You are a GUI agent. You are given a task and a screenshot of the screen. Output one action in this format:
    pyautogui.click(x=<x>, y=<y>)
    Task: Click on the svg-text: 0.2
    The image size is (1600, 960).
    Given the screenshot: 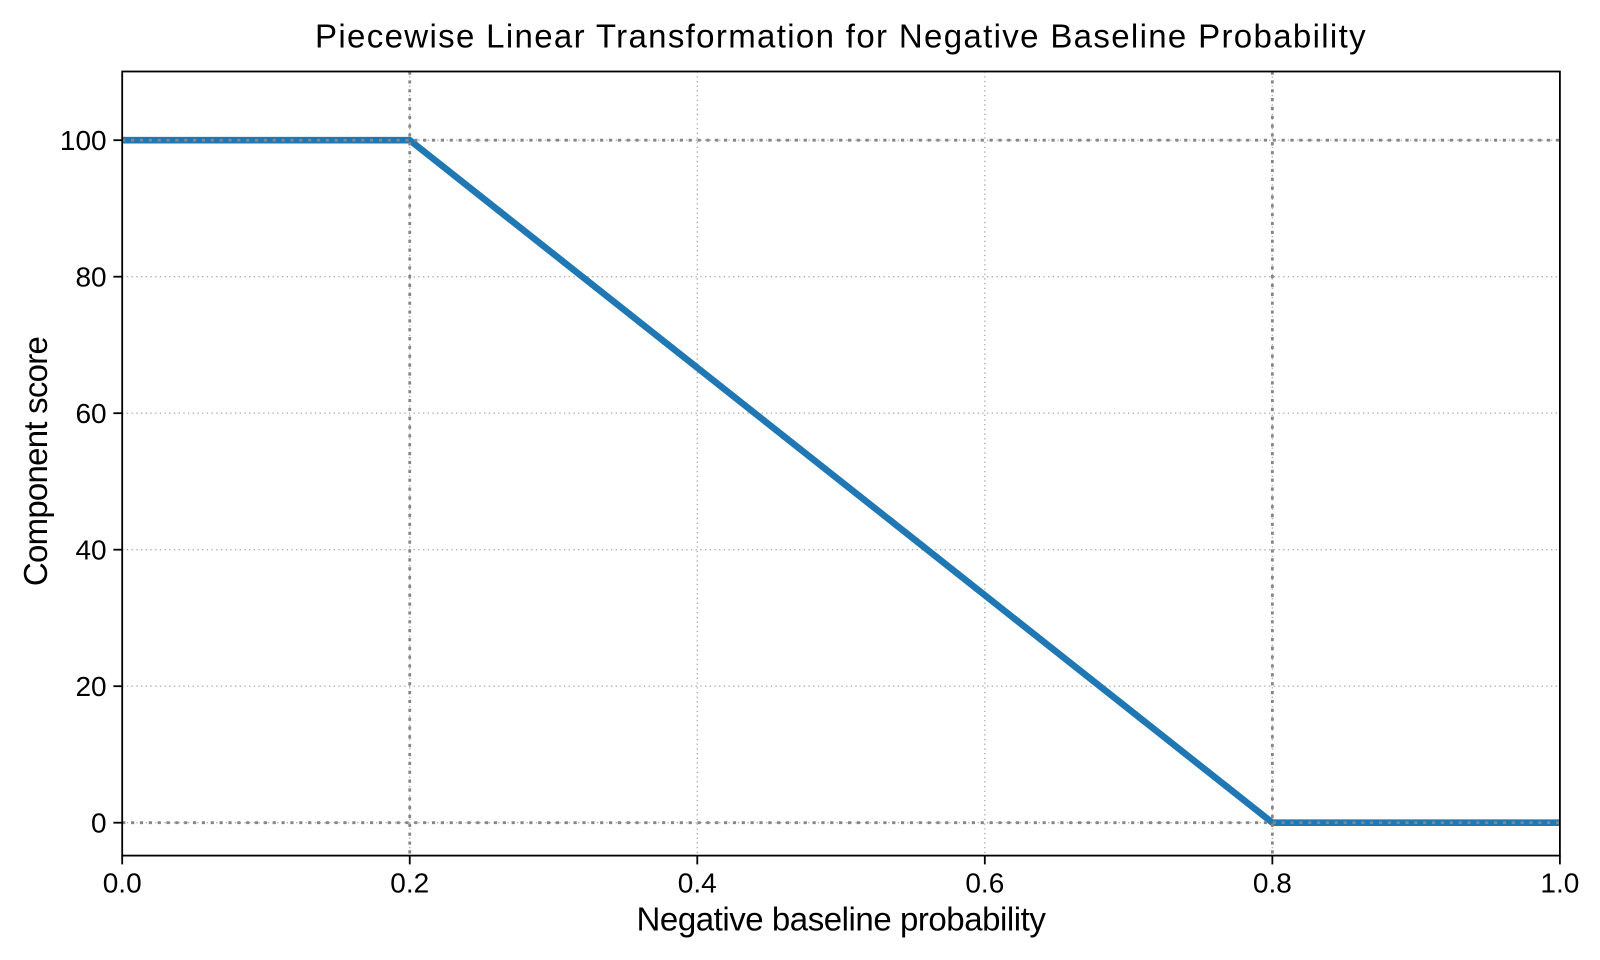 What is the action you would take?
    pyautogui.click(x=409, y=883)
    